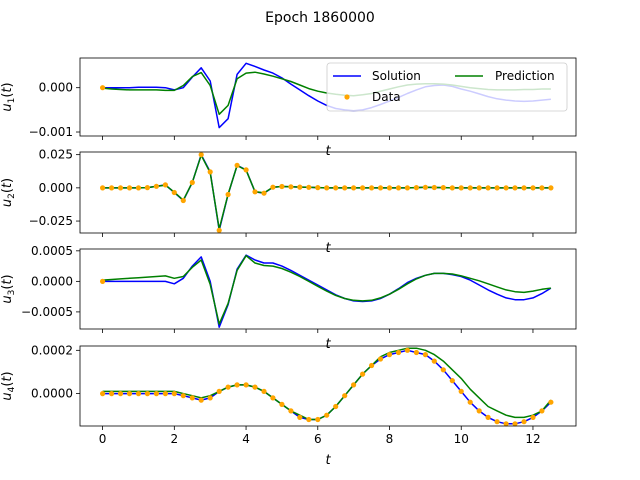  I want to click on series-solution-line, so click(326, 192).